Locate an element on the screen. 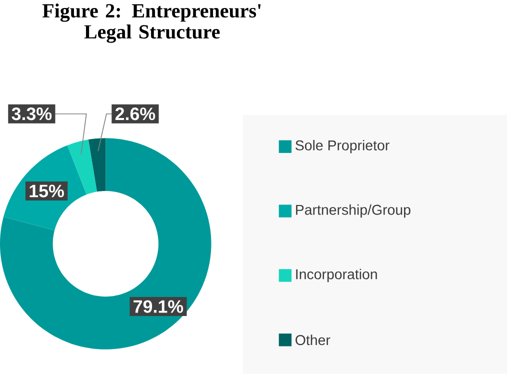 The image size is (507, 374). data-label: 2.6% is located at coordinates (135, 114).